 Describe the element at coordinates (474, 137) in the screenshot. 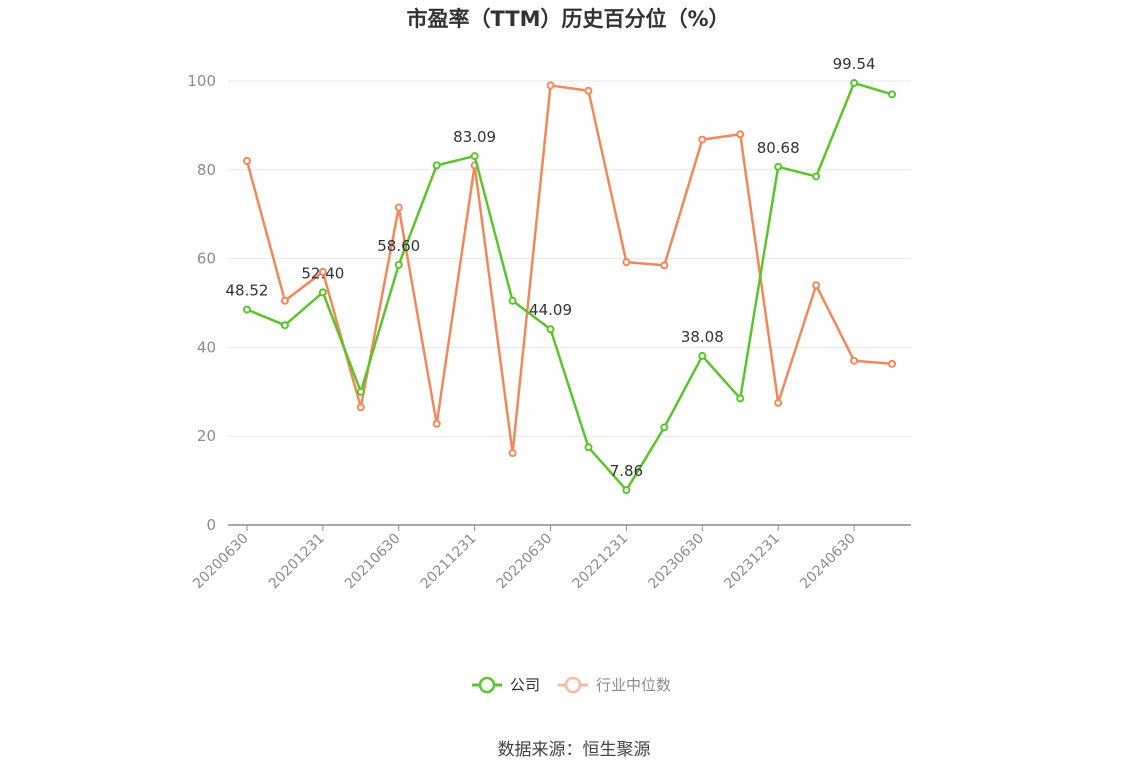

I see `data-label: 83.09` at that location.